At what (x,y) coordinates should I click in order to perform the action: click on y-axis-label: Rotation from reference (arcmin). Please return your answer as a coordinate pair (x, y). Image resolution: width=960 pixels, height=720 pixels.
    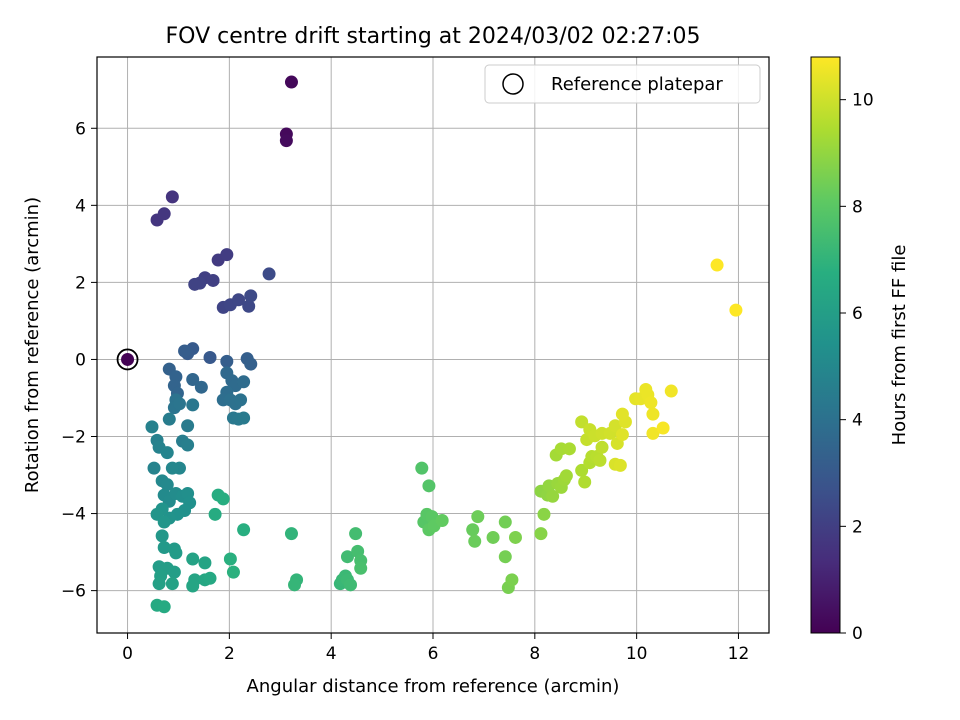
    Looking at the image, I should click on (32, 345).